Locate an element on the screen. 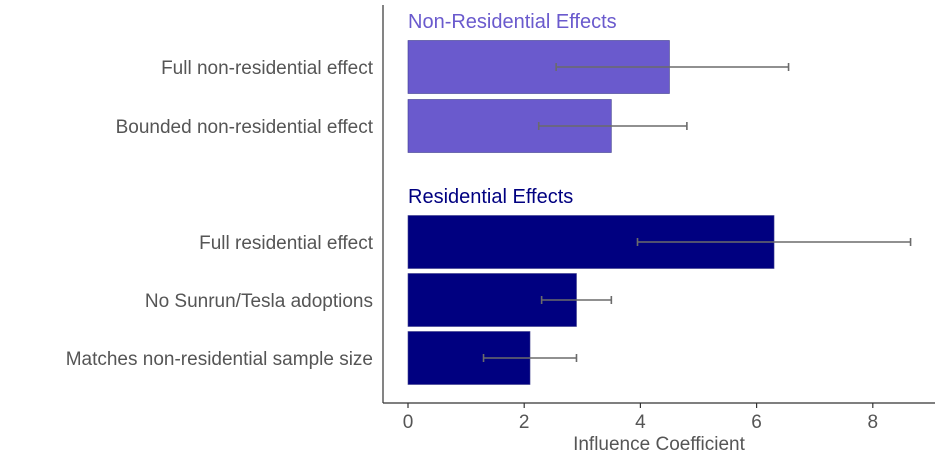  category-label: Matches non-residential sample size is located at coordinates (219, 359).